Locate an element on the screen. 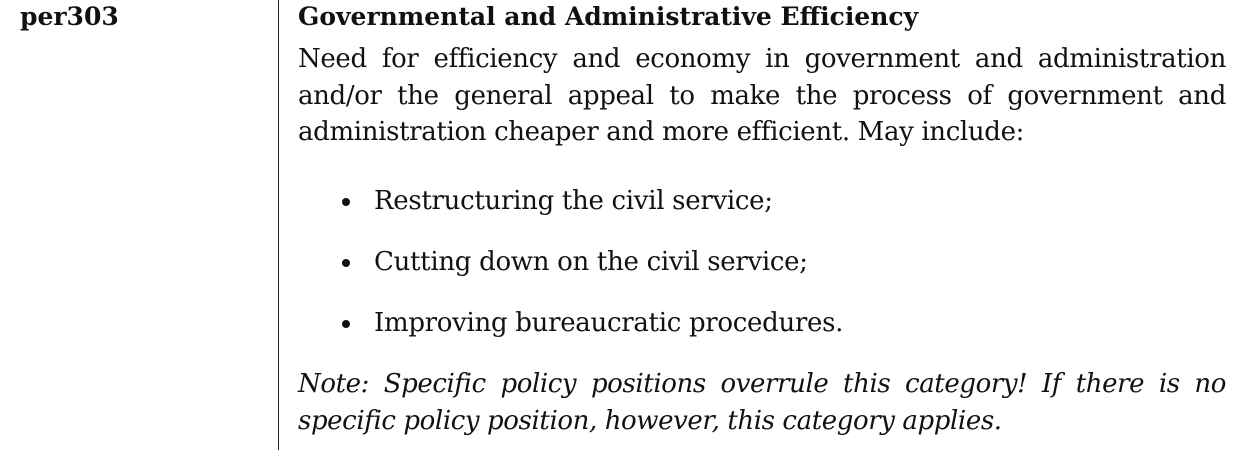  list-item: Cutting down on the civil service; is located at coordinates (762, 262).